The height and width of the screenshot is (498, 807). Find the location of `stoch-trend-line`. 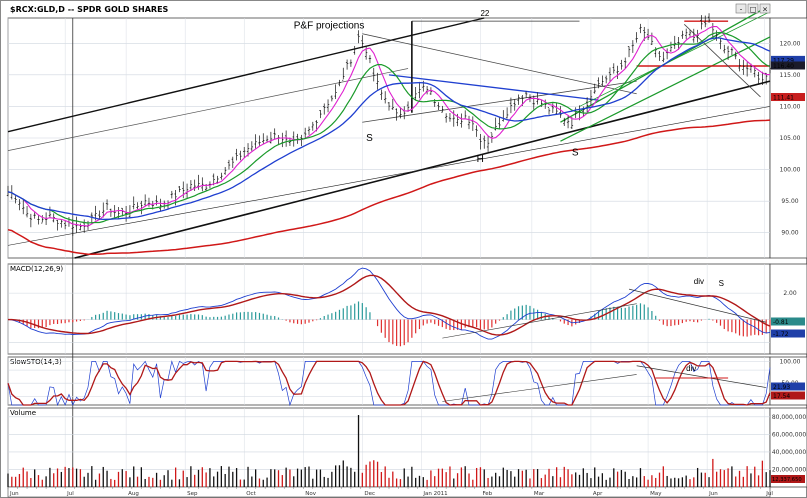

stoch-trend-line is located at coordinates (539, 388).